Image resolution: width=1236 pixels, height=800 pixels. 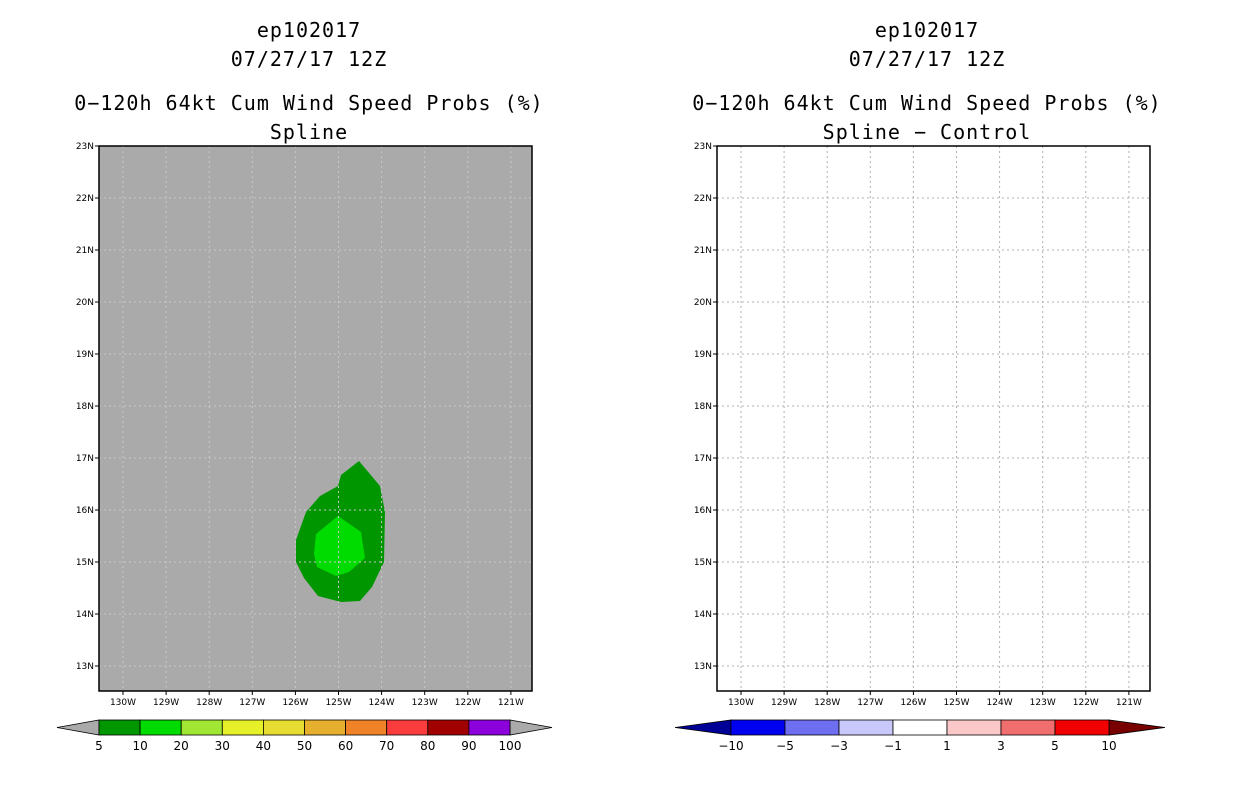 I want to click on left-lat-labels: 23N 22N 21N 20N 19N 18N 17N 16N 15N 14N 13N, so click(x=87, y=407).